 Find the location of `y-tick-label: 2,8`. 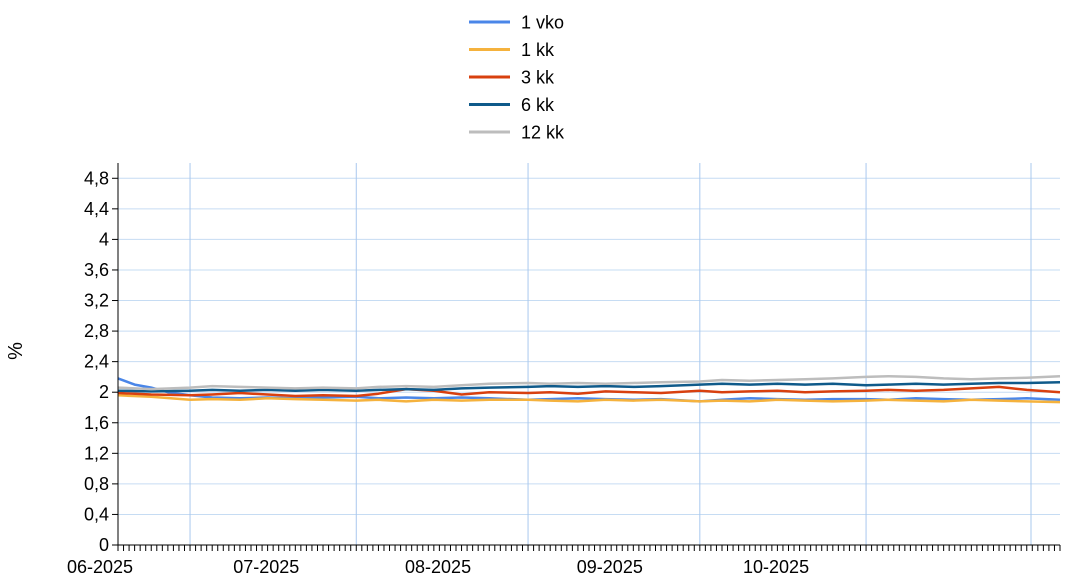

y-tick-label: 2,8 is located at coordinates (96, 331).